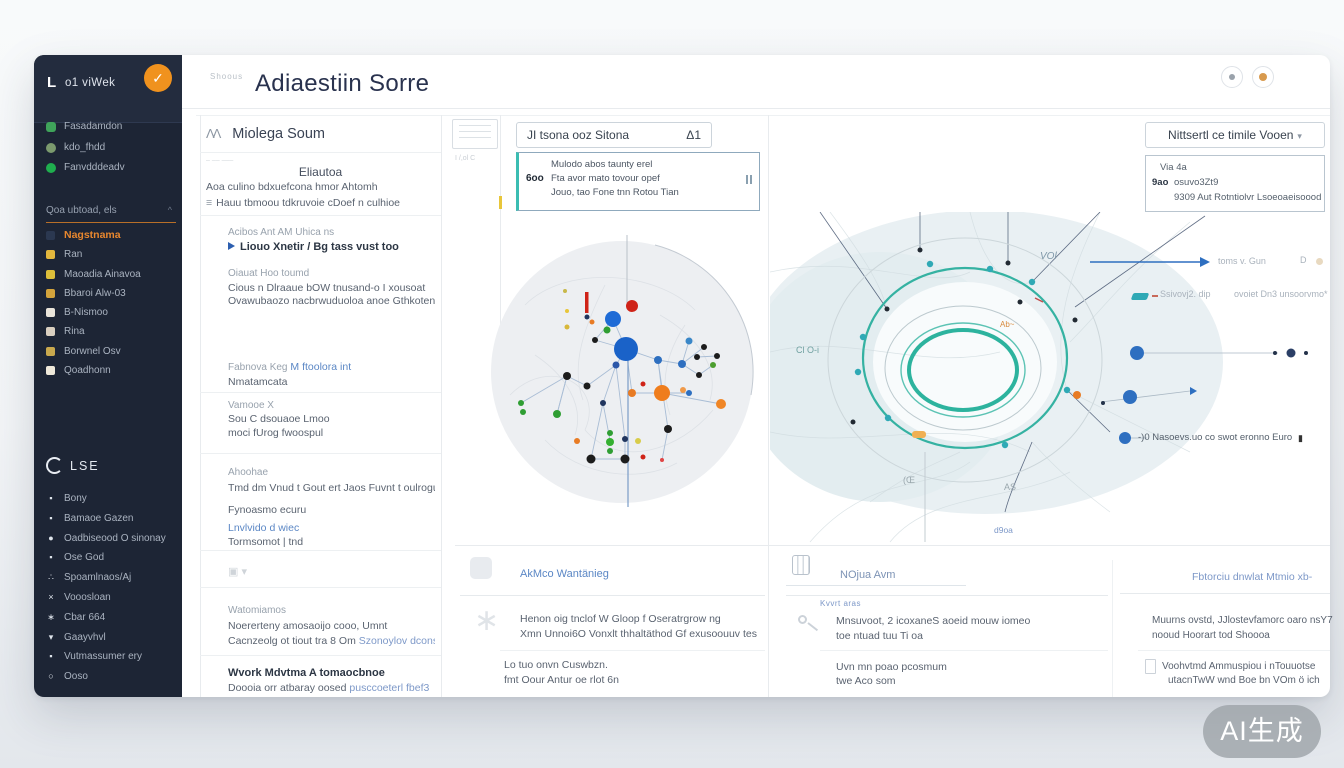 This screenshot has width=1344, height=768. What do you see at coordinates (868, 575) in the screenshot?
I see `footer-section-title: NOjua Avm` at bounding box center [868, 575].